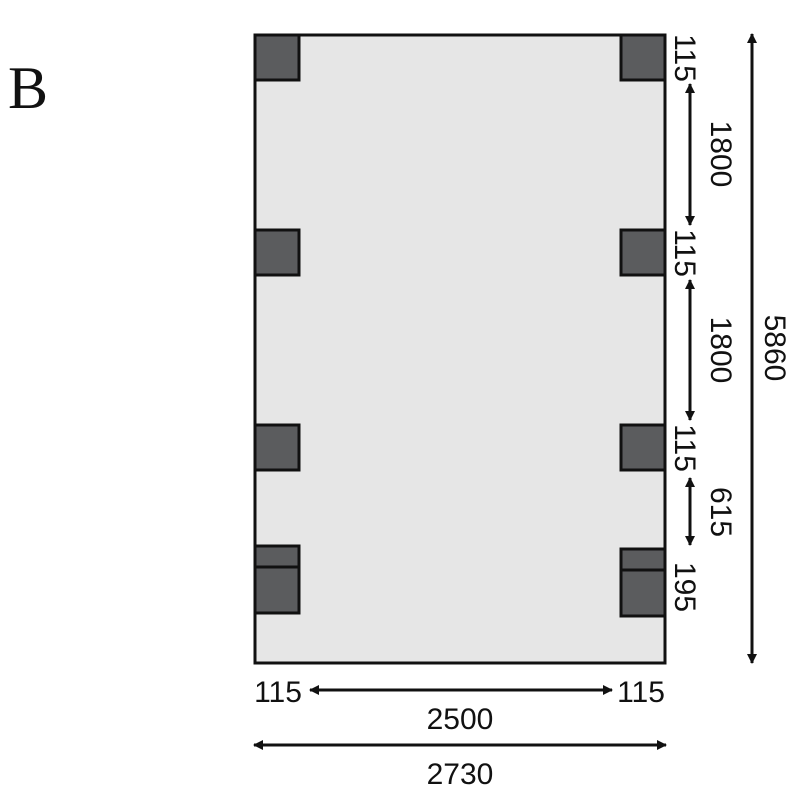 This screenshot has height=800, width=800. Describe the element at coordinates (28, 88) in the screenshot. I see `figure-label: B` at that location.